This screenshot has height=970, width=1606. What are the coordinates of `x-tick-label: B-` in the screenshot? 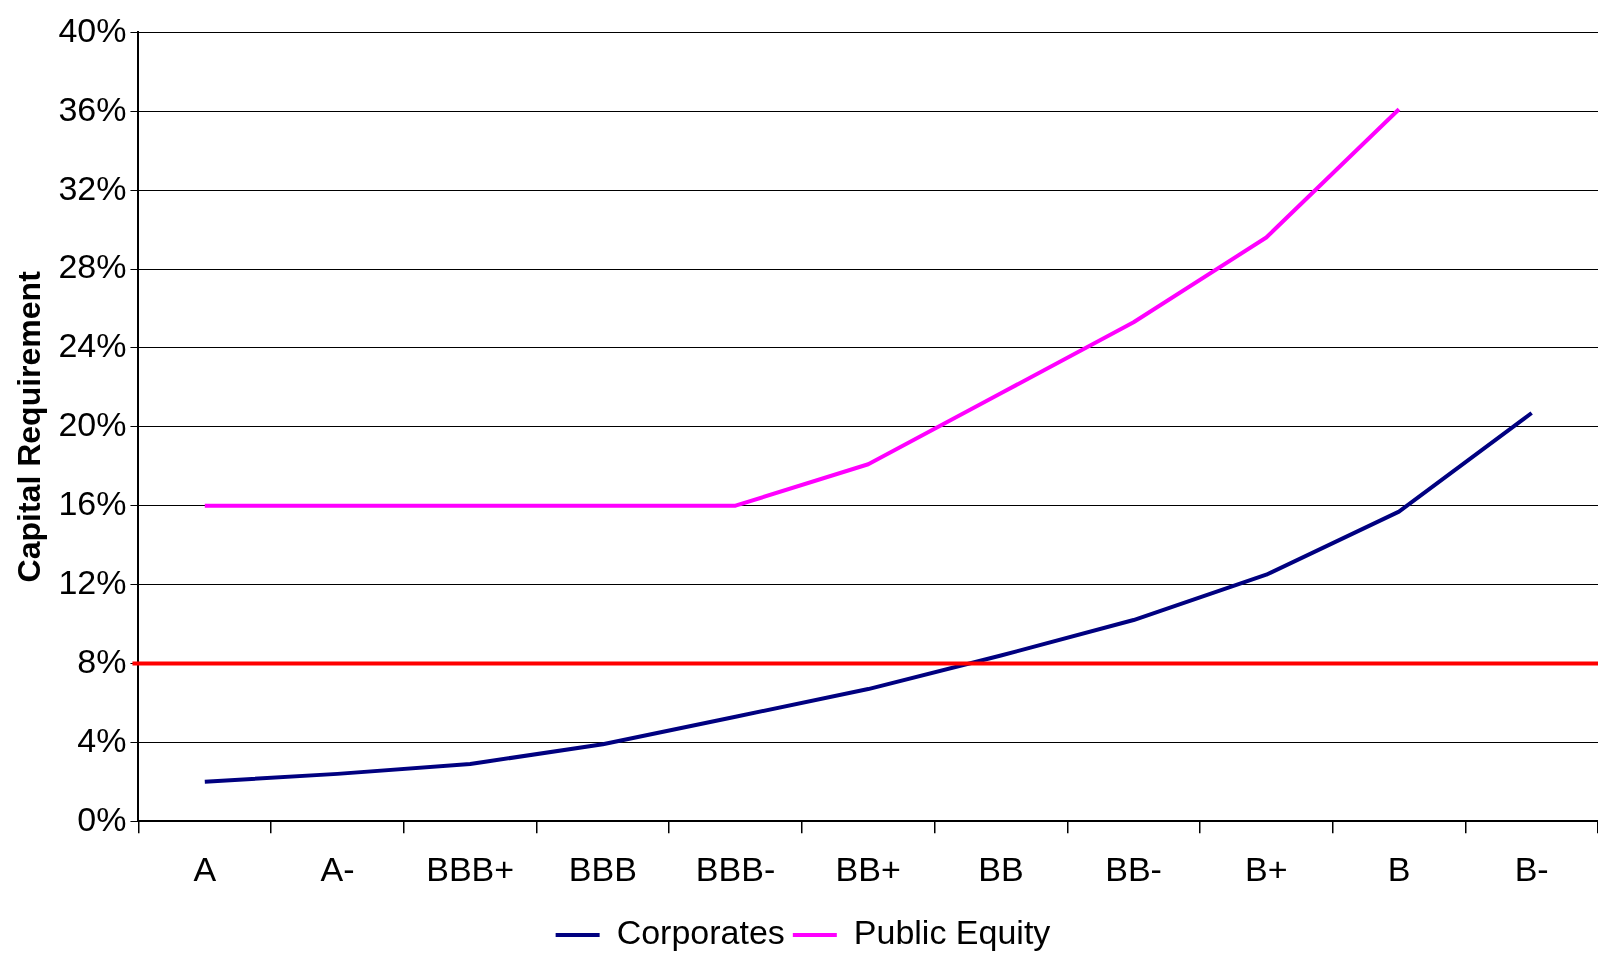 It's located at (1531, 868).